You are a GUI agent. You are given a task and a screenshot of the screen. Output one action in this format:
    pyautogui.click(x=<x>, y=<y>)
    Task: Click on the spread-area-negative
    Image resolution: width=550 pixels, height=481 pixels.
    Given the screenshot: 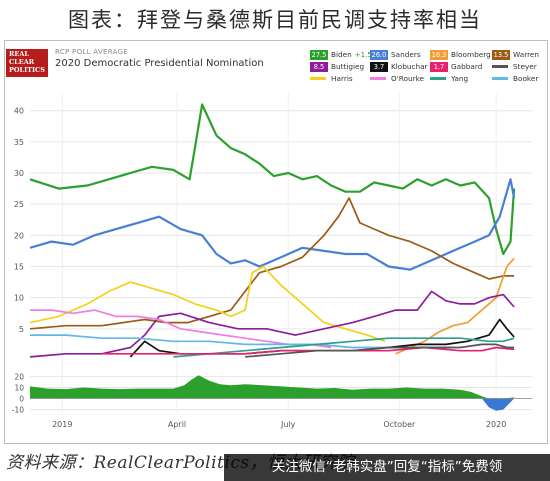 What is the action you would take?
    pyautogui.click(x=272, y=404)
    